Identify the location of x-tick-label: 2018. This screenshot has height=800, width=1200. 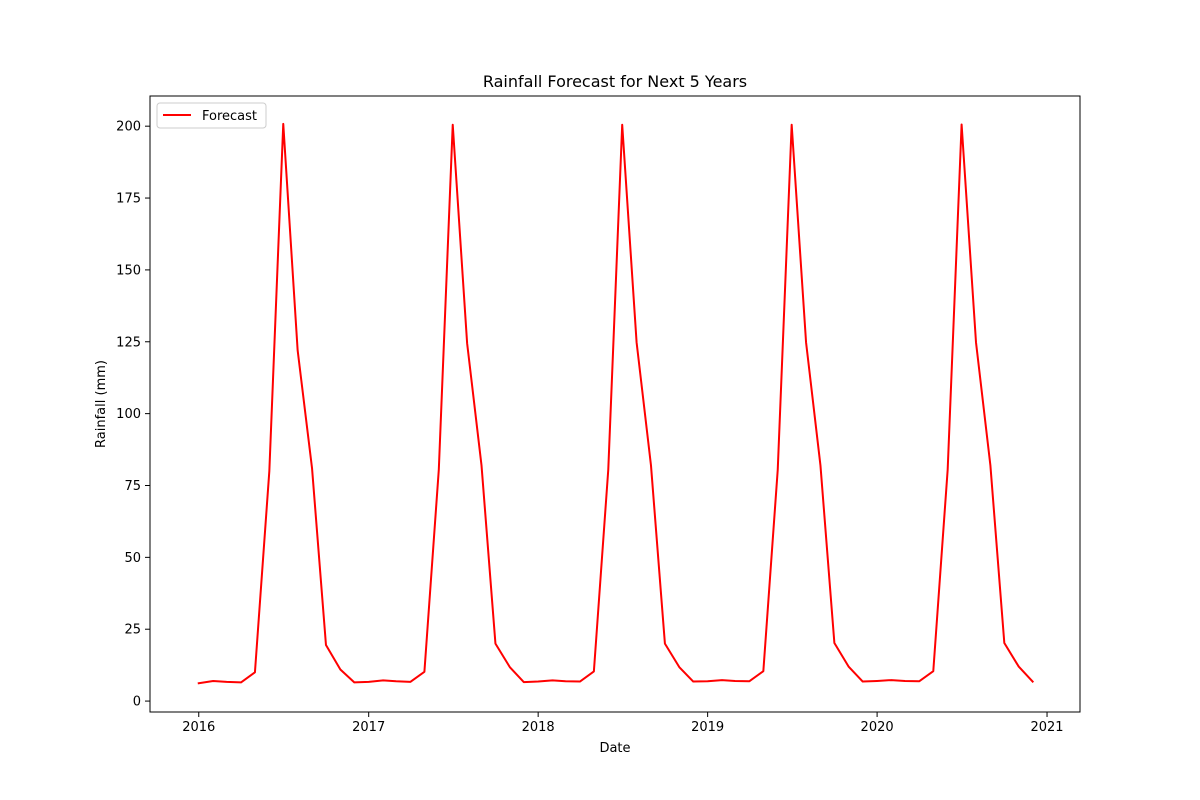
(538, 727).